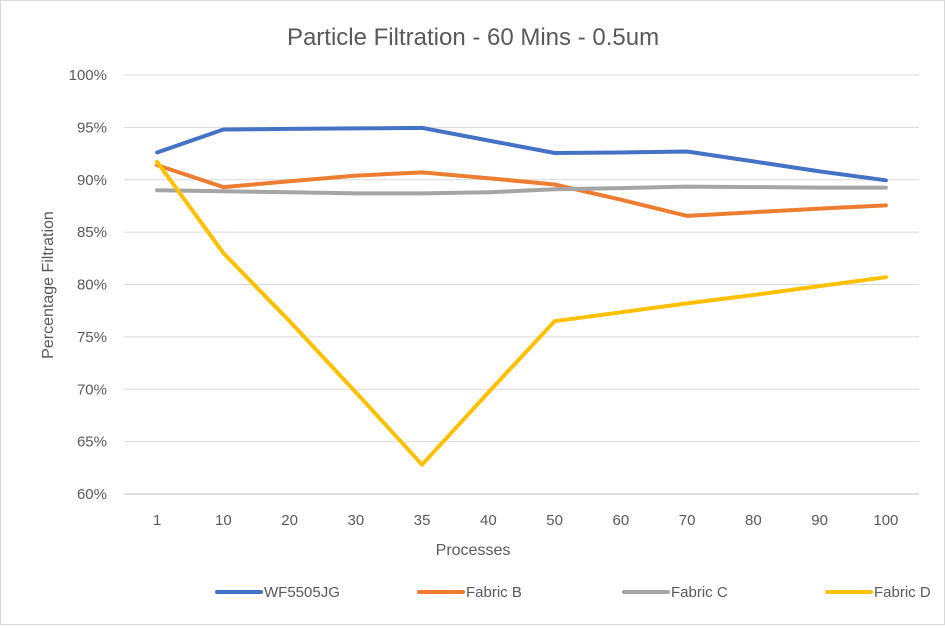  Describe the element at coordinates (488, 520) in the screenshot. I see `x-tick-label: 40` at that location.